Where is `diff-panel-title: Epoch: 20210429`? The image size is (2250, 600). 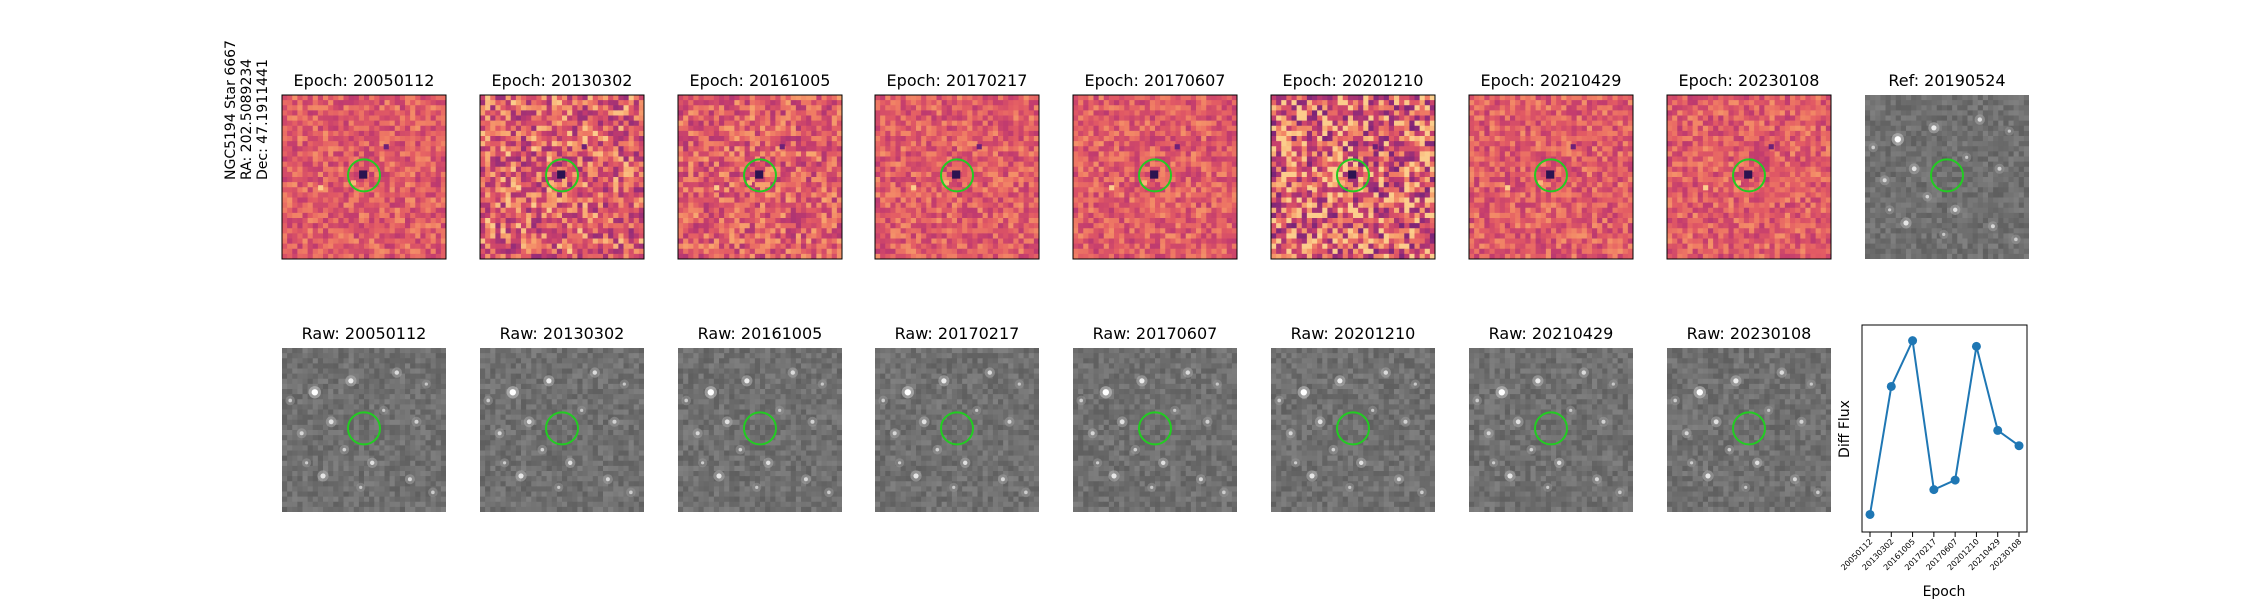
diff-panel-title: Epoch: 20210429 is located at coordinates (1551, 80).